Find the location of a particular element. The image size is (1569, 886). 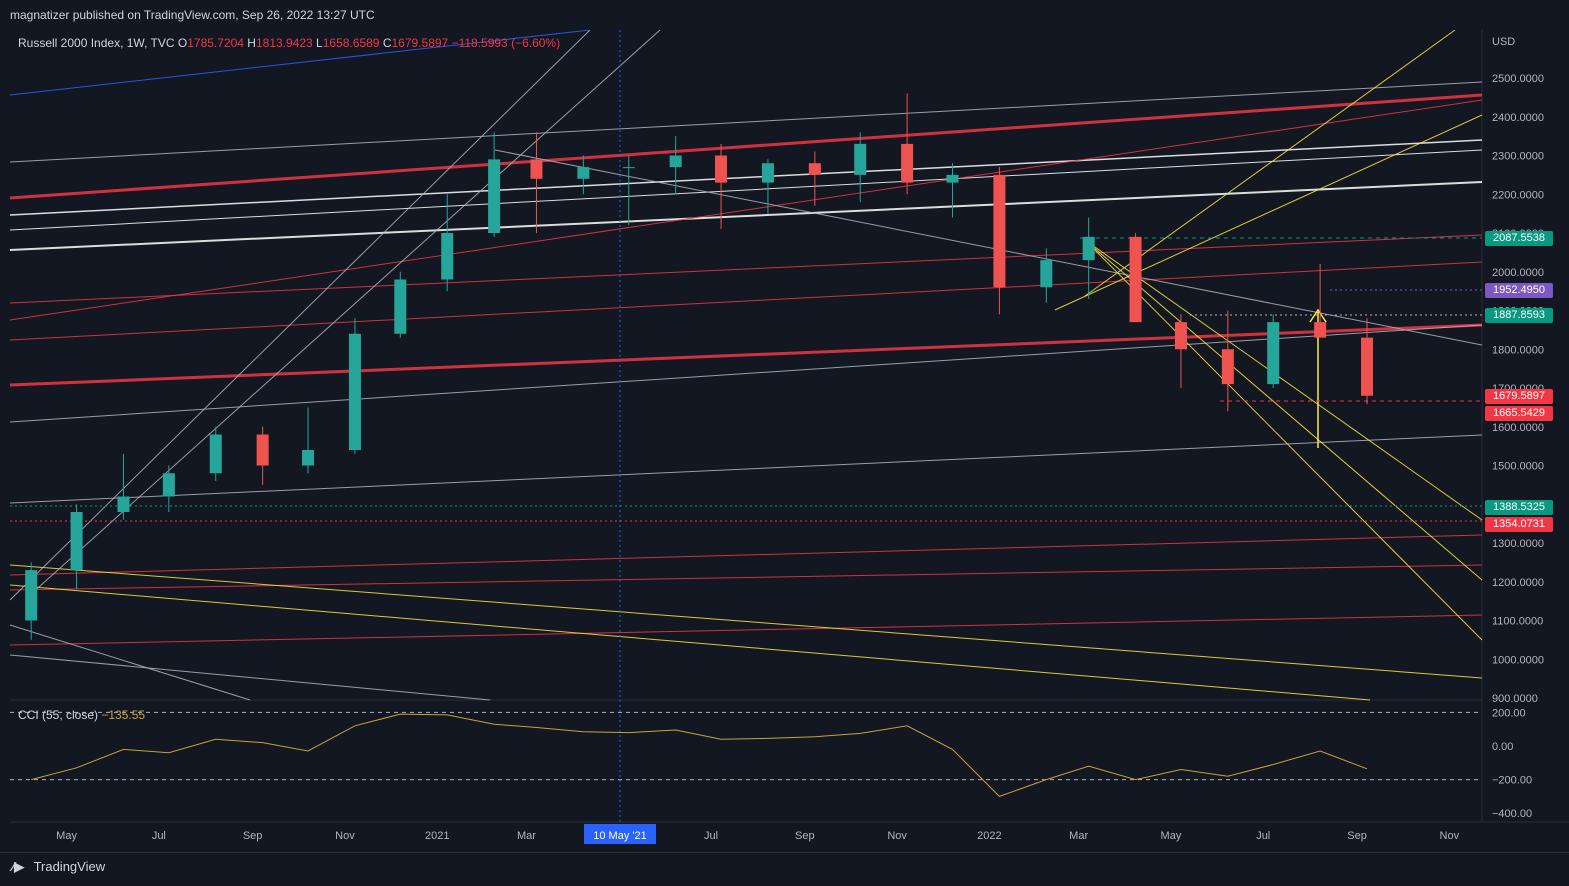

time-label-3: Nov is located at coordinates (345, 836).